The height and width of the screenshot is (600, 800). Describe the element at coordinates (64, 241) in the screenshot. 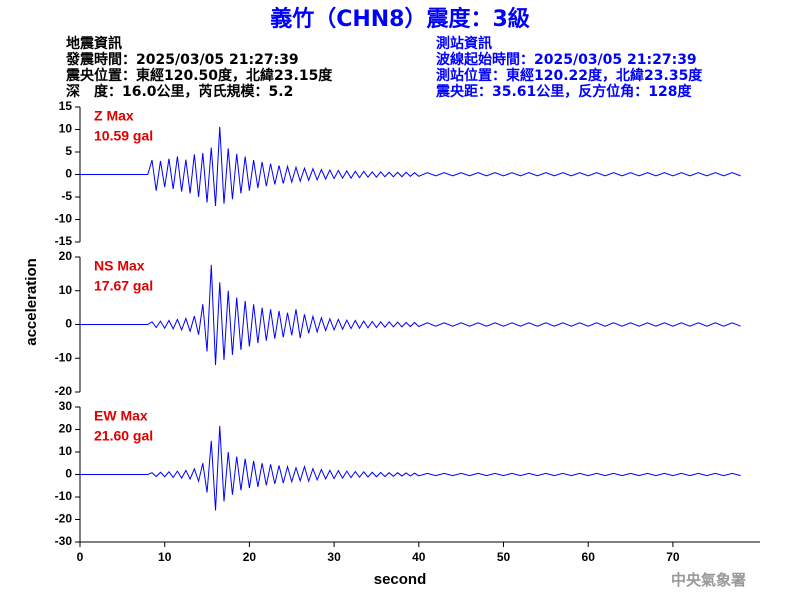

I see `y-tick-label: -15` at that location.